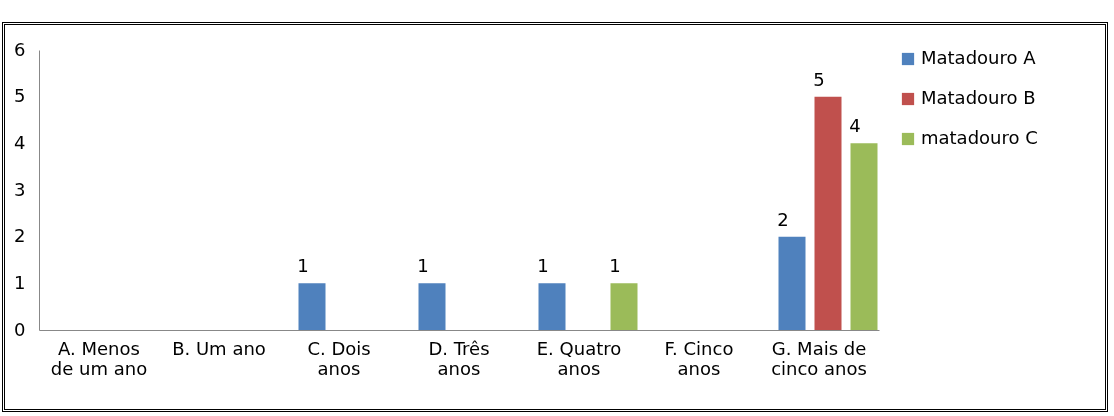 The width and height of the screenshot is (1114, 416). What do you see at coordinates (20, 142) in the screenshot?
I see `y-tick-label: 4` at bounding box center [20, 142].